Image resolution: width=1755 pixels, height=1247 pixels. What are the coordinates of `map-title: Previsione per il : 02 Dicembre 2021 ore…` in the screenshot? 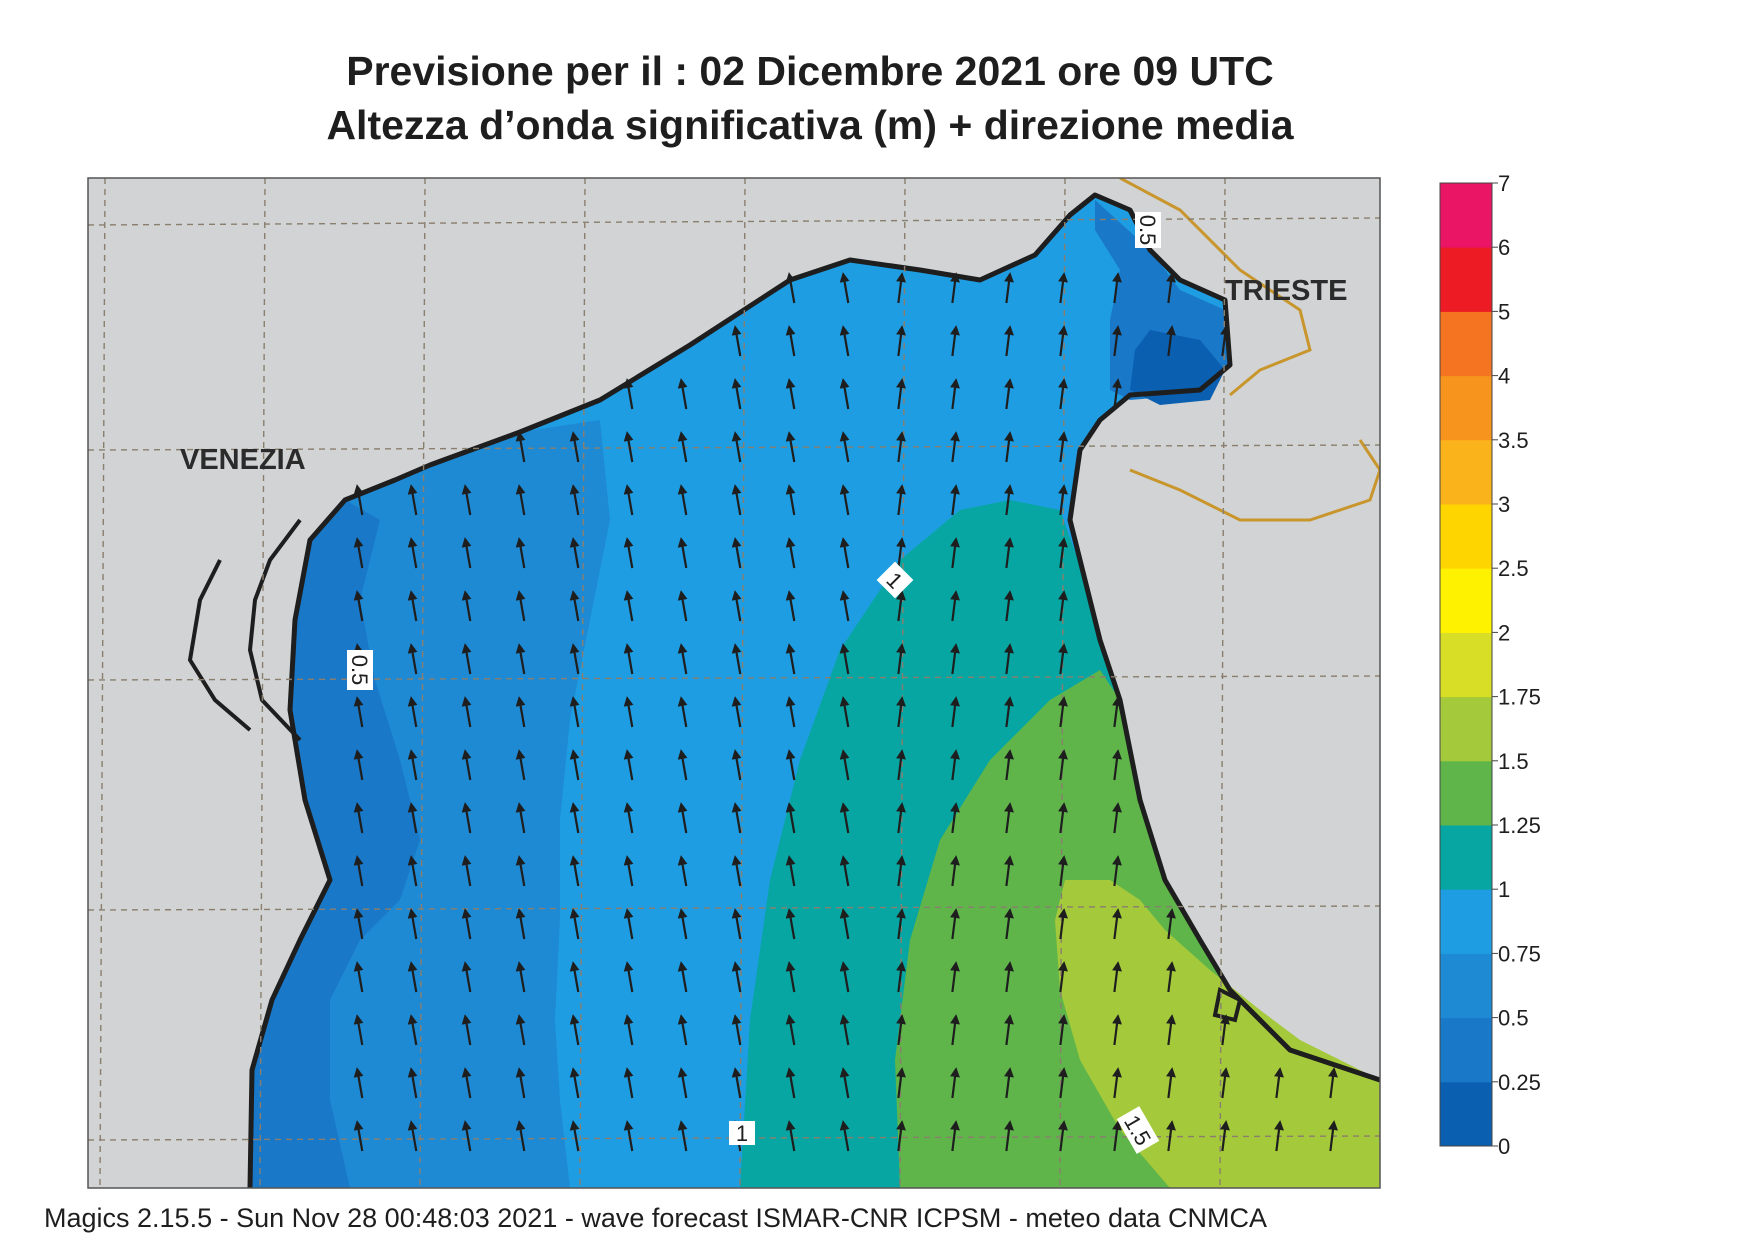 It's located at (810, 71).